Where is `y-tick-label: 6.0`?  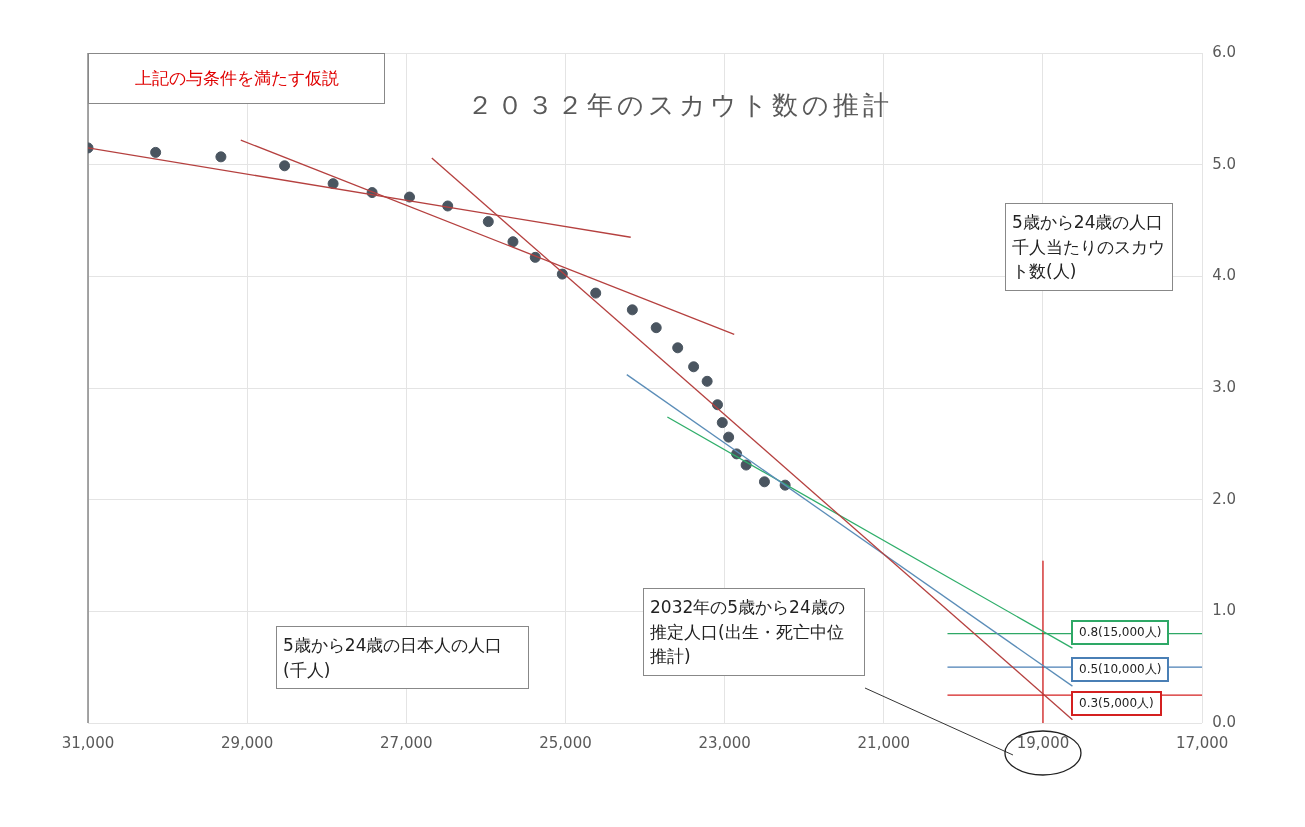 y-tick-label: 6.0 is located at coordinates (1224, 51).